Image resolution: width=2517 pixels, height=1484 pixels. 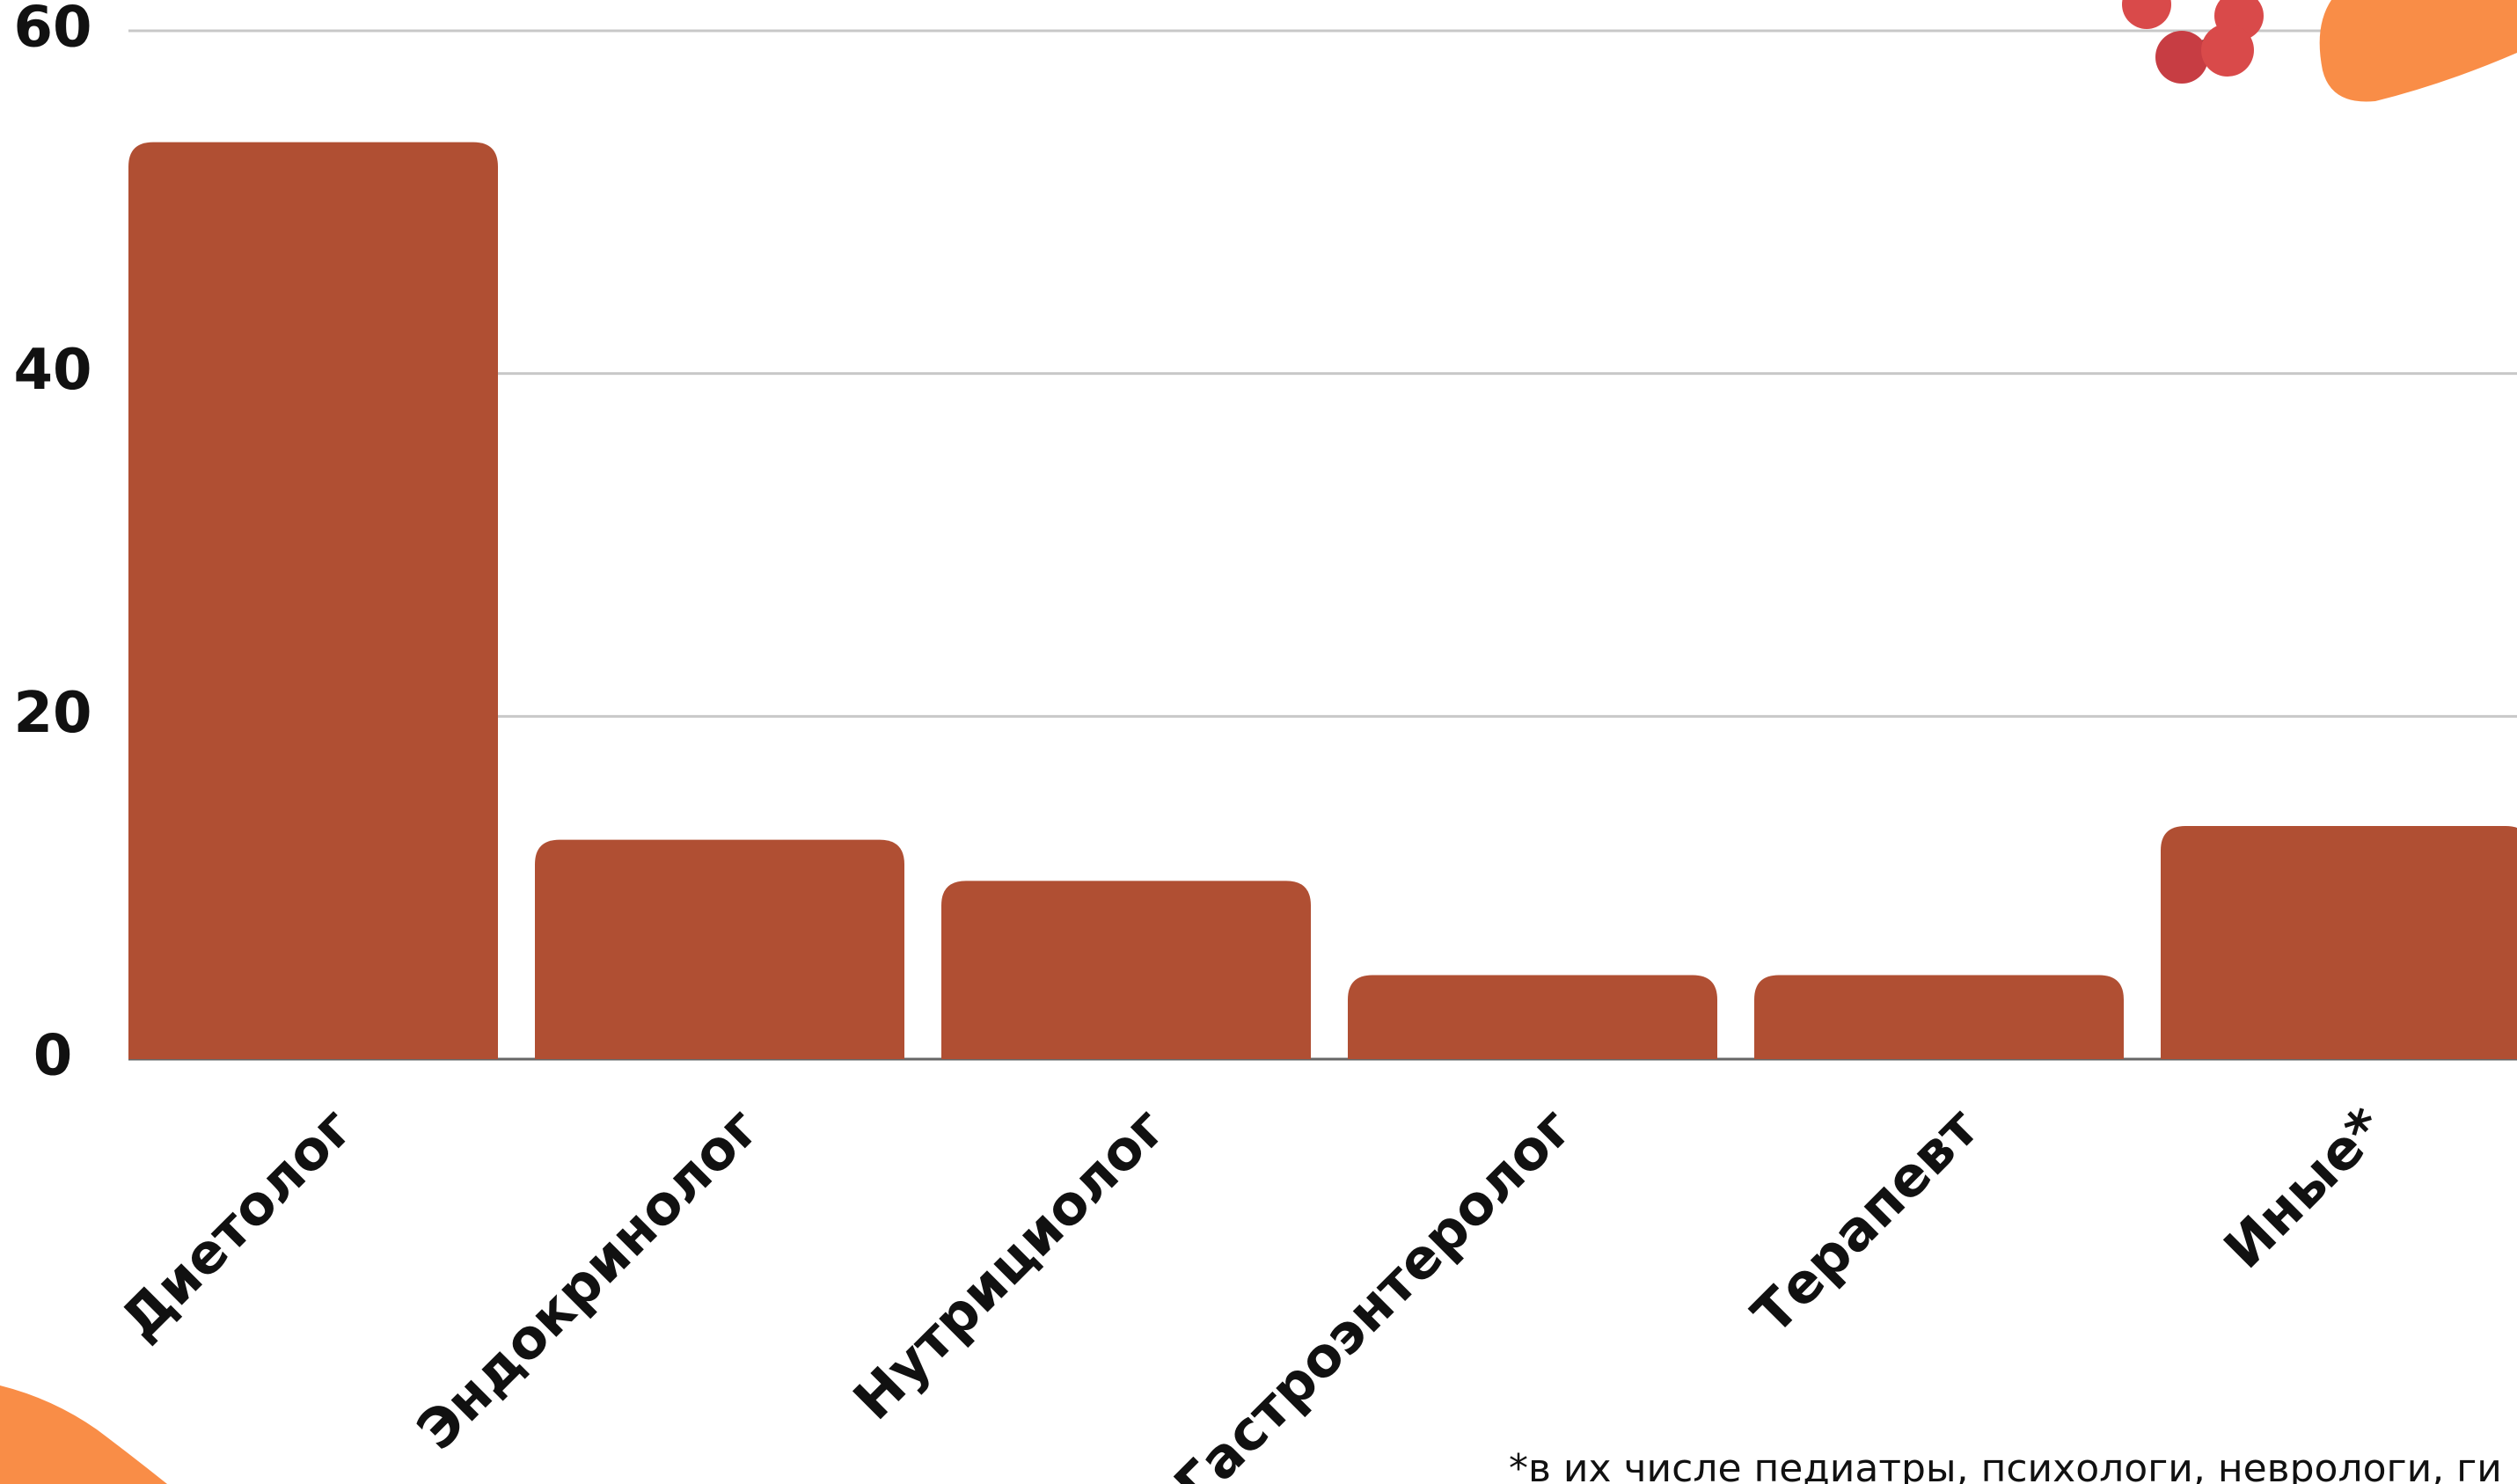 I want to click on x-tick-label: Диетолог, so click(x=236, y=1223).